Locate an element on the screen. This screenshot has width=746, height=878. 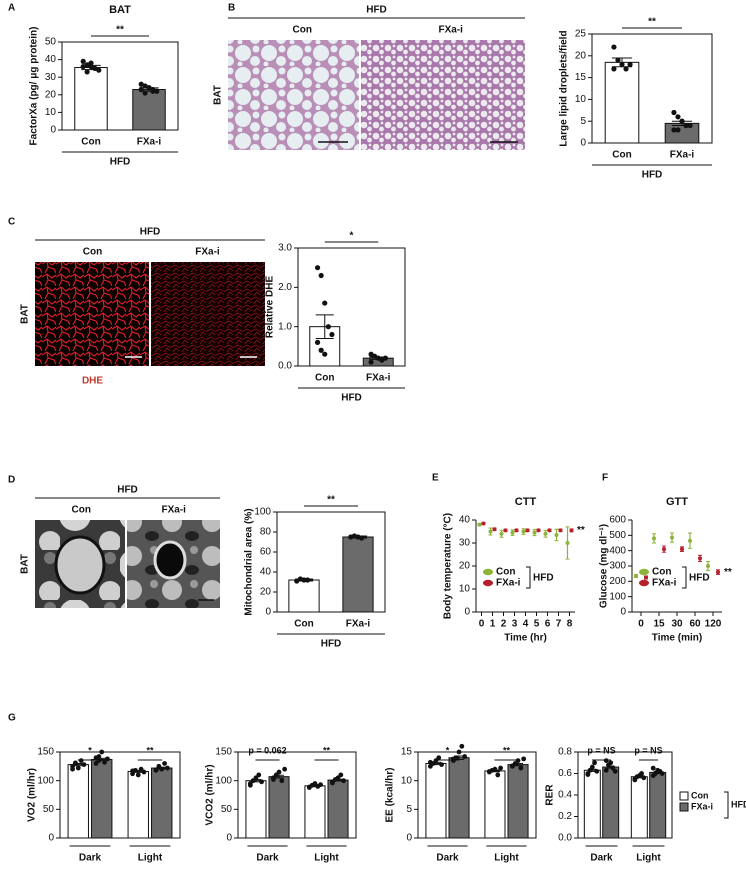
legend-group: HFD is located at coordinates (699, 578).